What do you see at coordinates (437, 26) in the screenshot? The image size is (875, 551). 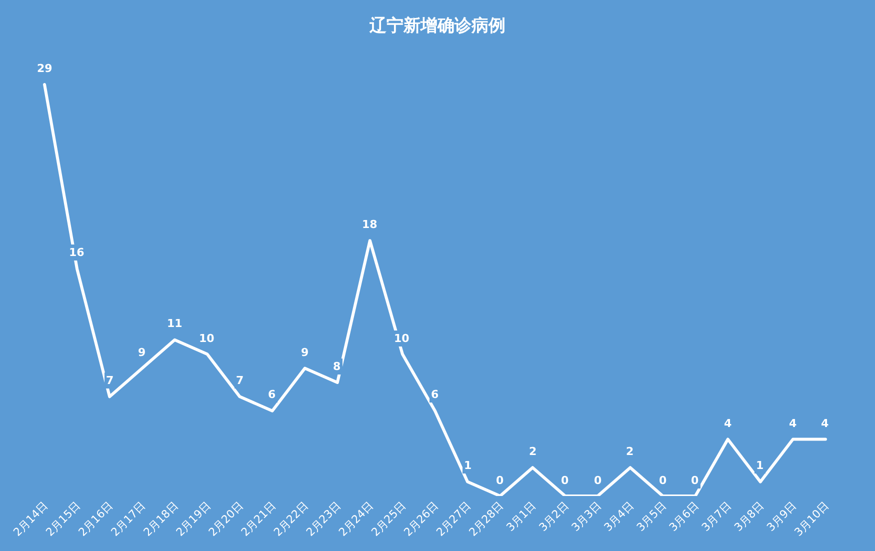 I see `chart-title: 辽宁新增确诊病例` at bounding box center [437, 26].